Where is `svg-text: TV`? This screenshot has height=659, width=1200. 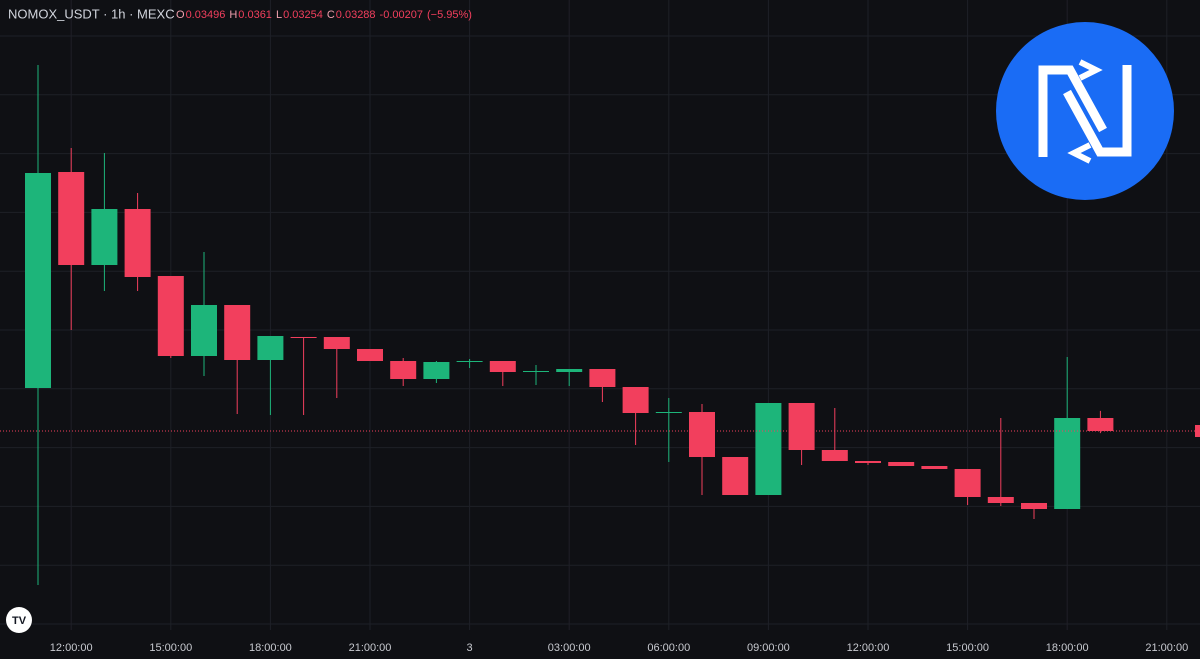
svg-text: TV is located at coordinates (19, 621).